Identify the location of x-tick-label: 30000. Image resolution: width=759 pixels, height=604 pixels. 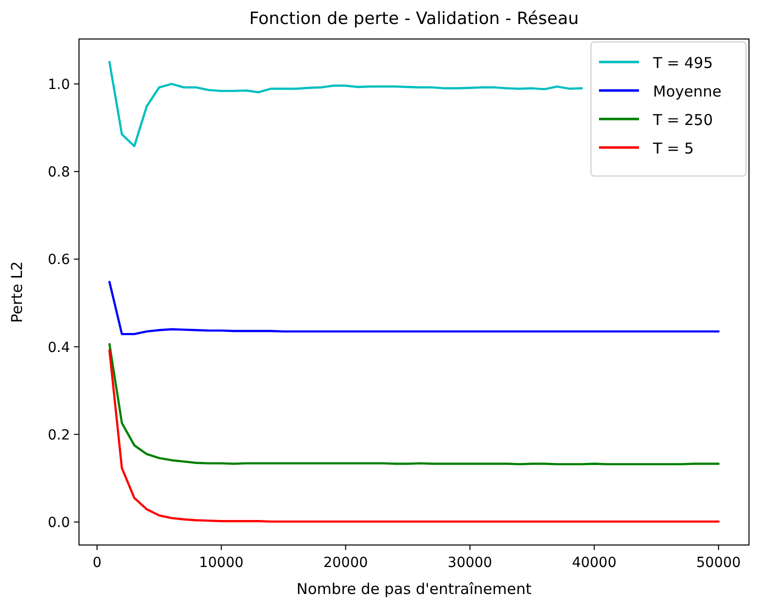
(470, 563).